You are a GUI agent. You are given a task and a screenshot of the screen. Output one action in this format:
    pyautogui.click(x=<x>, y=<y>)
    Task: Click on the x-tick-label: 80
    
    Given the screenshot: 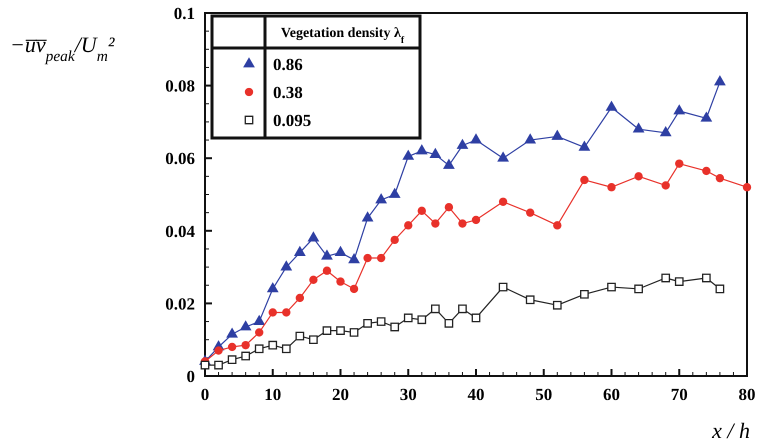 What is the action you would take?
    pyautogui.click(x=747, y=394)
    